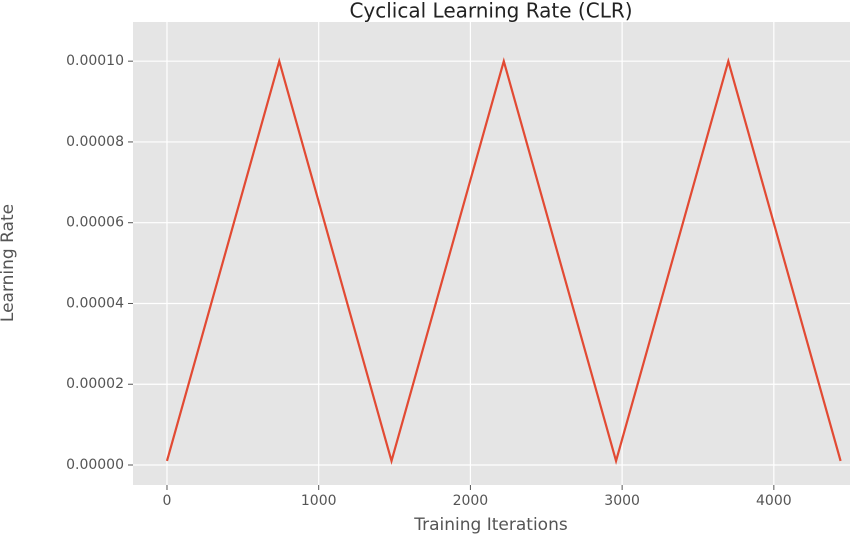  What do you see at coordinates (95, 303) in the screenshot?
I see `y-tick-label: 0.00004` at bounding box center [95, 303].